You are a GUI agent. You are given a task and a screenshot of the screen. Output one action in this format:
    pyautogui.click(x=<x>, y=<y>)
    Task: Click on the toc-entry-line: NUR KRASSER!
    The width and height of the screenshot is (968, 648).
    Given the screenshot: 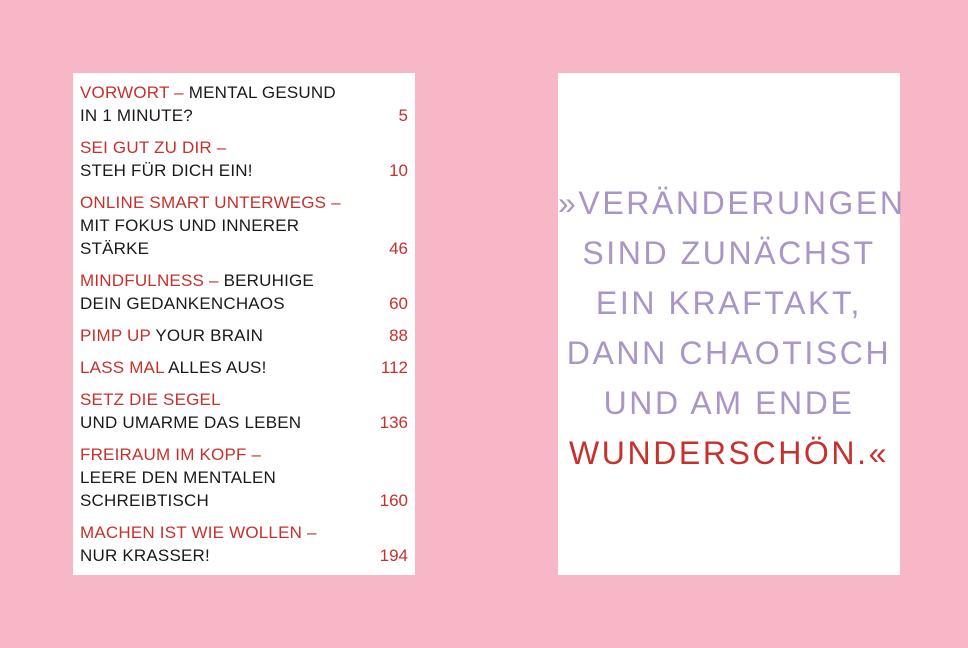 What is the action you would take?
    pyautogui.click(x=244, y=555)
    